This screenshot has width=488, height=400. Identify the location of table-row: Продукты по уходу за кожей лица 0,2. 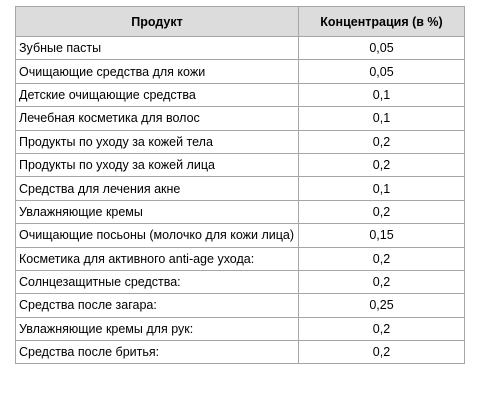
(240, 165).